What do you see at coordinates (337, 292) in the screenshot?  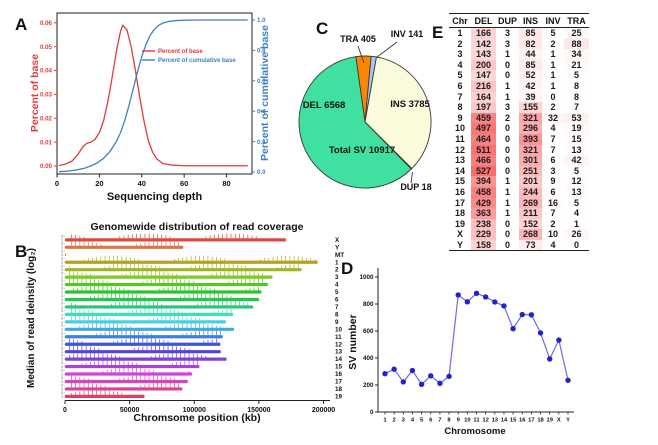 I see `svg-text: 5` at bounding box center [337, 292].